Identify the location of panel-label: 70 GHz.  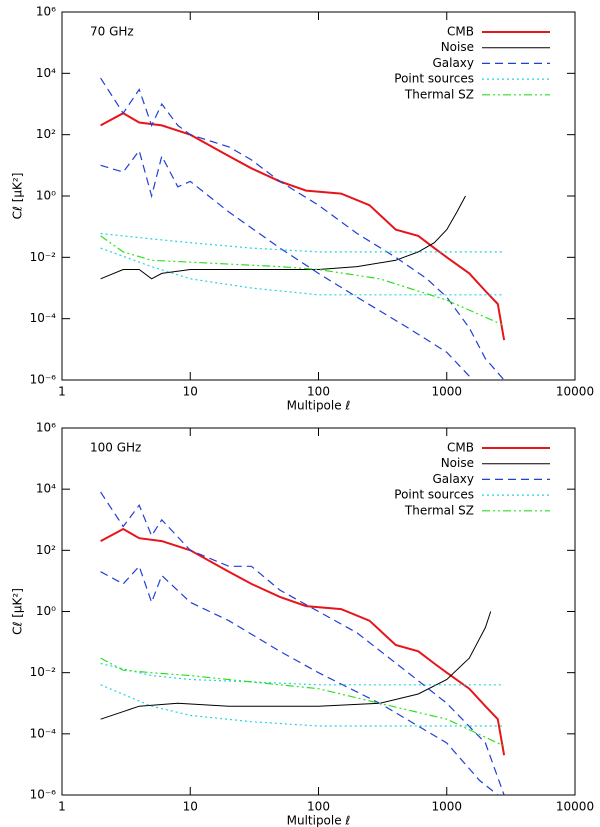
(112, 32).